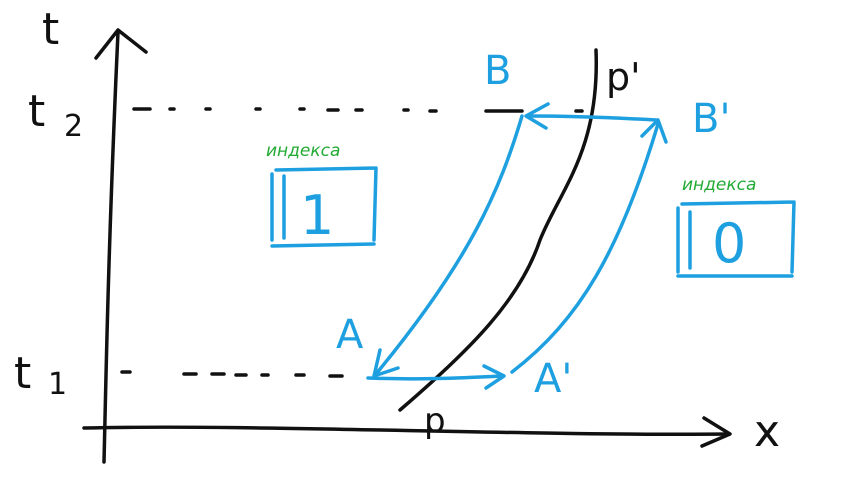  Describe the element at coordinates (73, 126) in the screenshot. I see `t2-subscript: 2` at that location.